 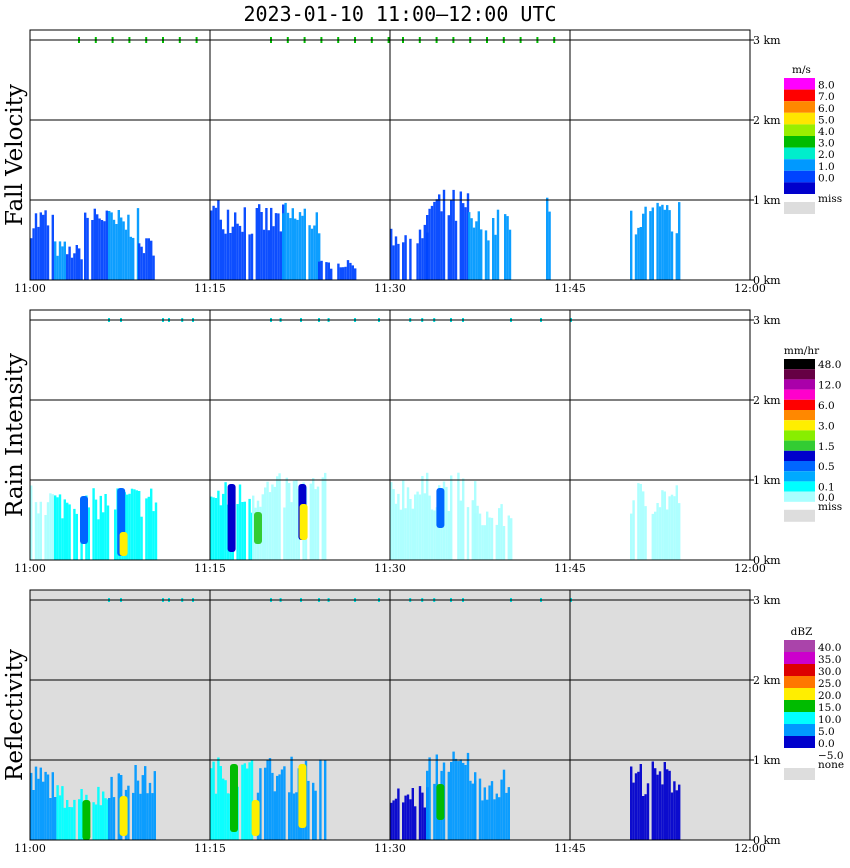 I want to click on y-tick-label: 0 km, so click(x=767, y=560).